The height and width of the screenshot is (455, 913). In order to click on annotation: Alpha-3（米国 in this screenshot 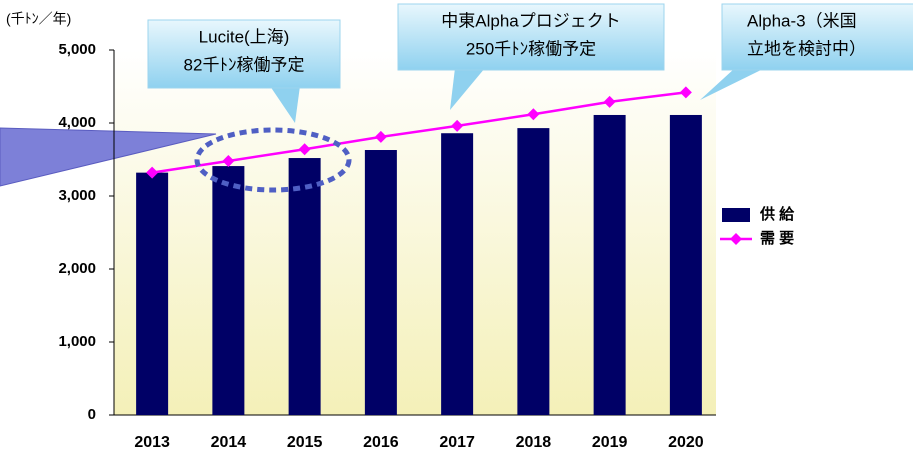, I will do `click(802, 20)`.